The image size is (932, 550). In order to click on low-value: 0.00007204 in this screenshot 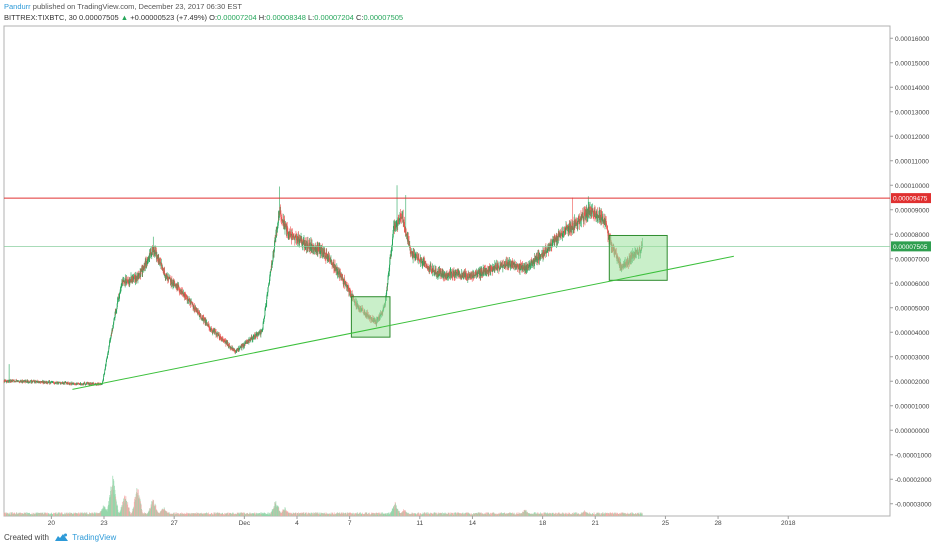, I will do `click(334, 17)`.